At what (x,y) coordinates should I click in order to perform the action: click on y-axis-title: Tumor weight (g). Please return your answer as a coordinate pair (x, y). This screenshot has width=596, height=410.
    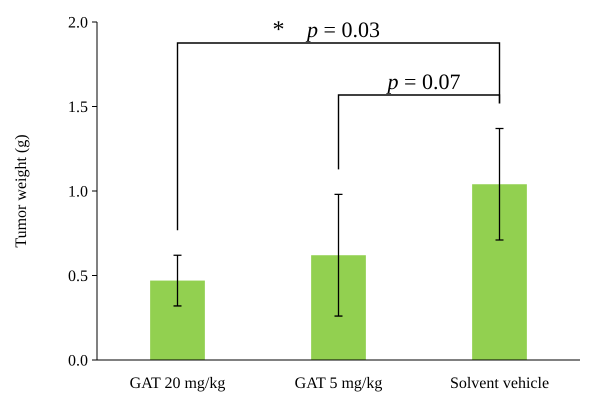
    Looking at the image, I should click on (21, 191).